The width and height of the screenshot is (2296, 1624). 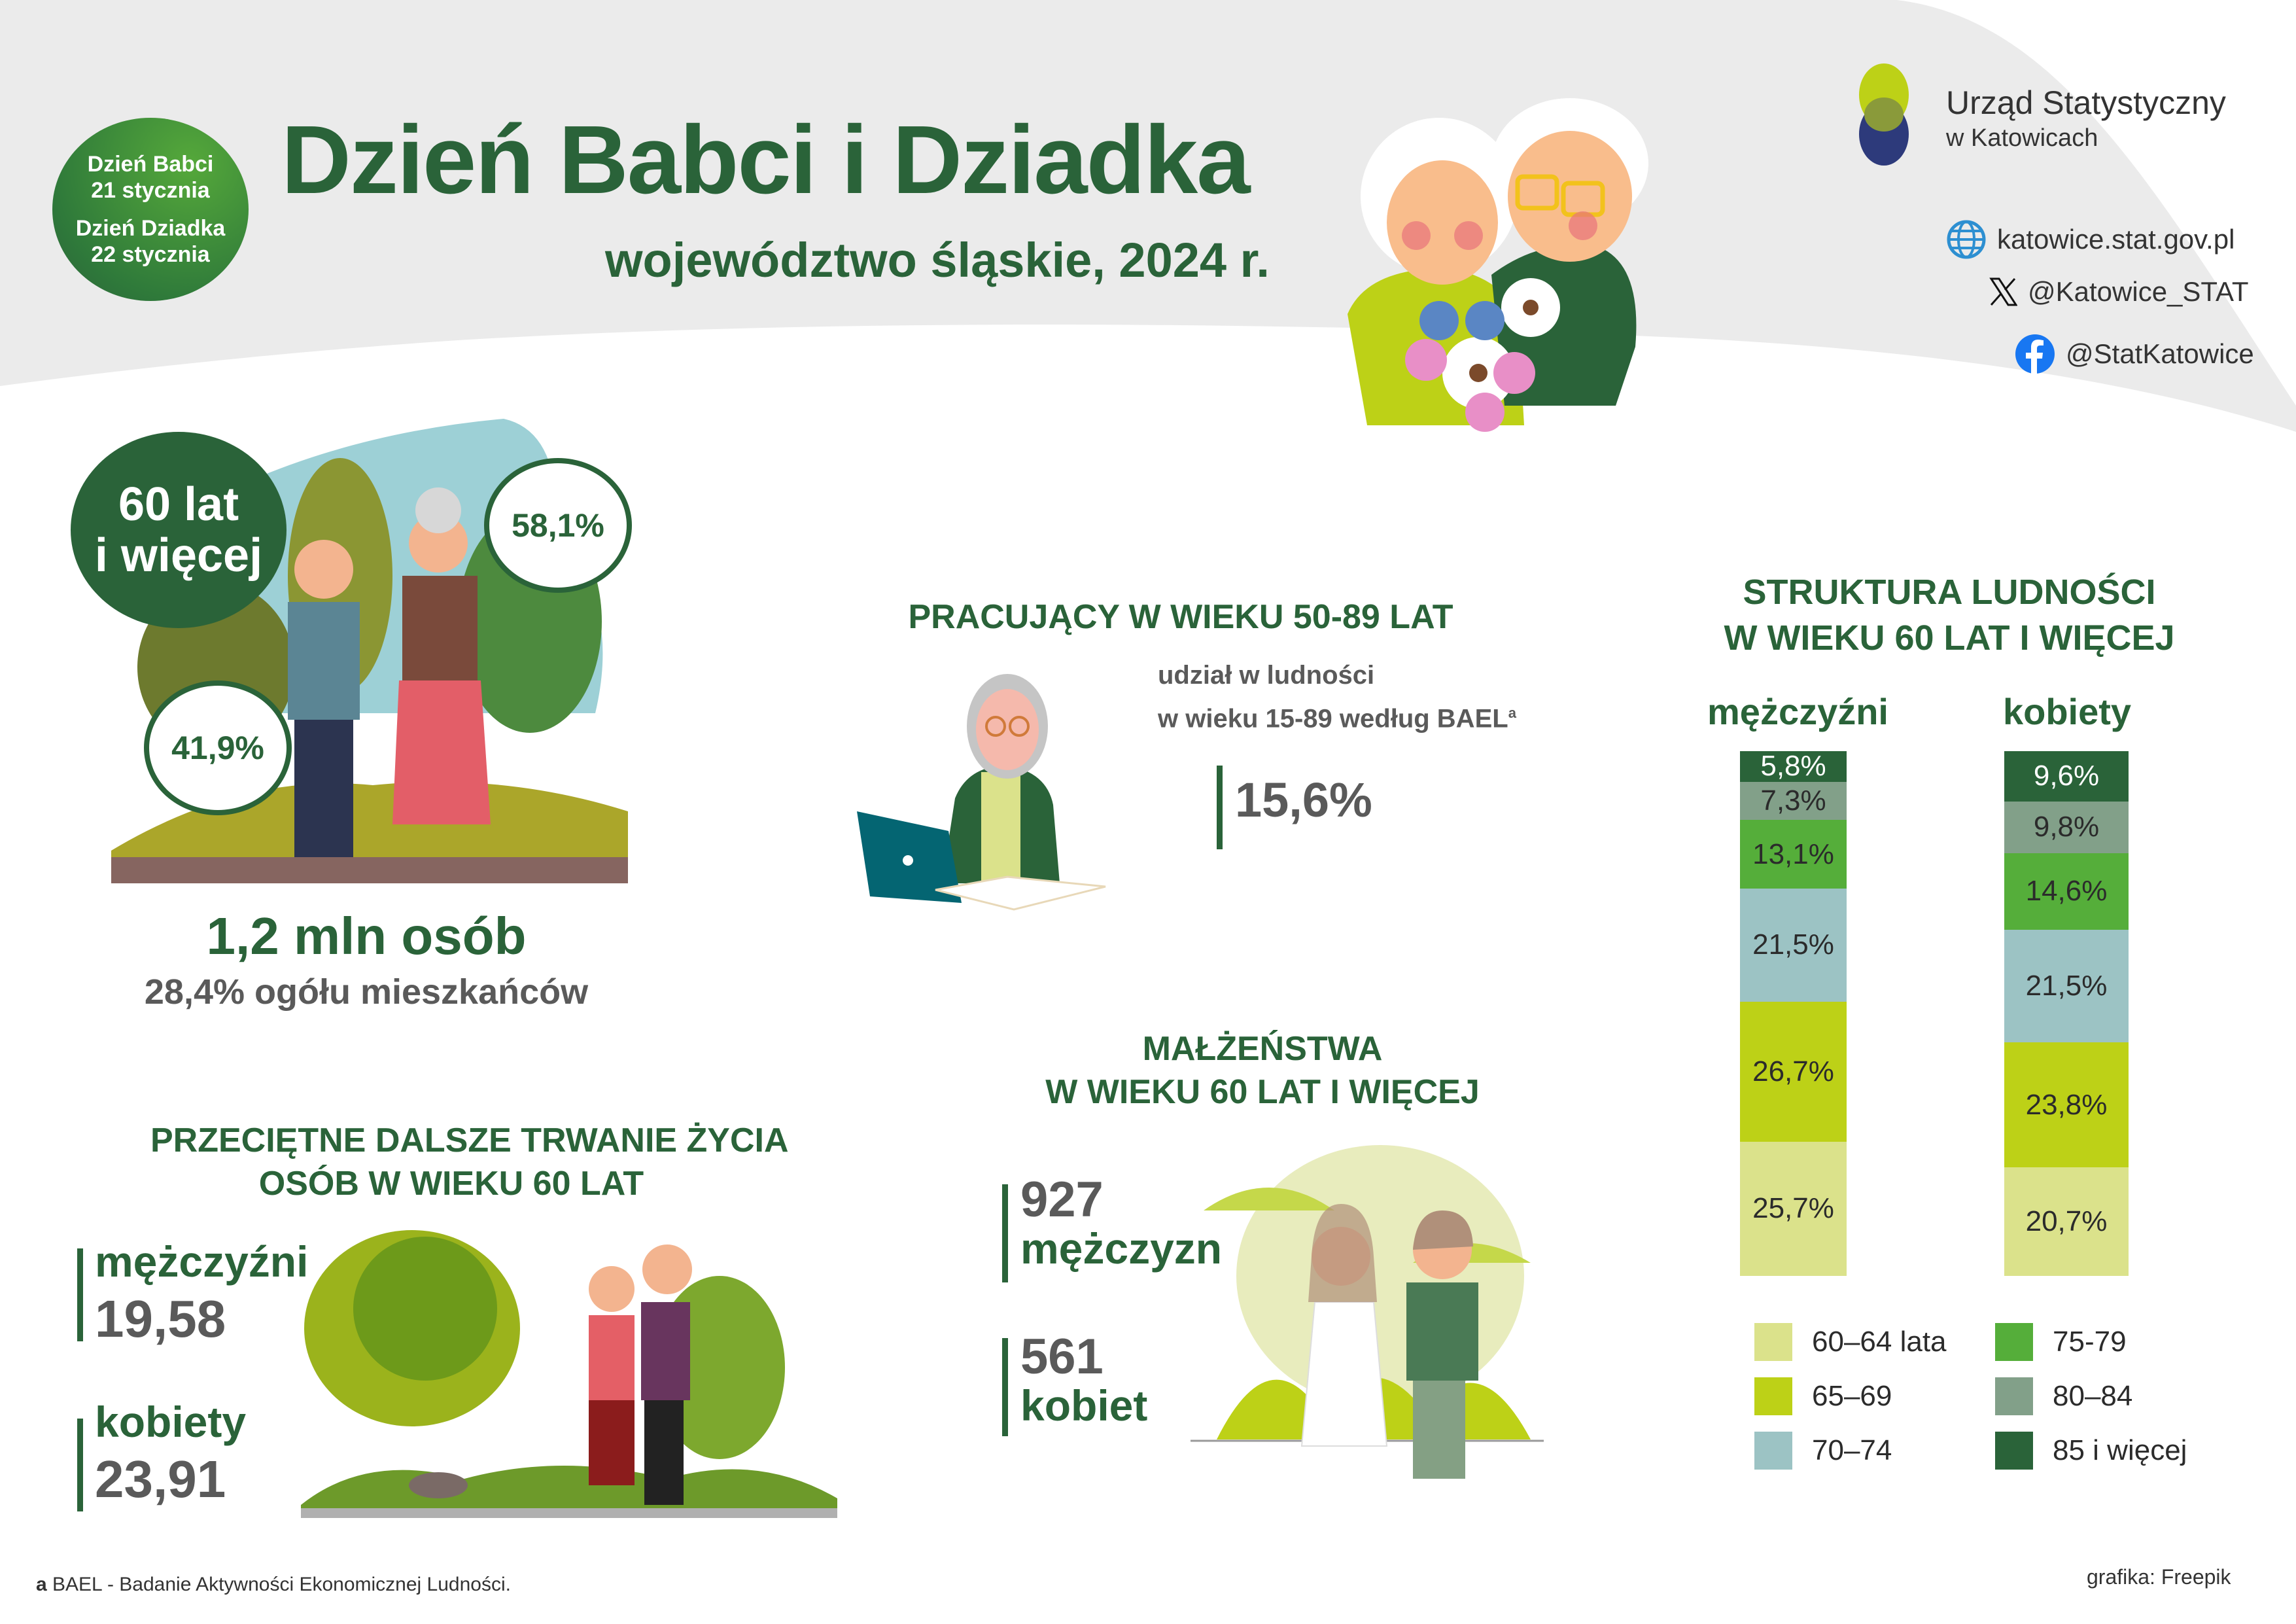 I want to click on women-share-value: 58,1%, so click(x=558, y=525).